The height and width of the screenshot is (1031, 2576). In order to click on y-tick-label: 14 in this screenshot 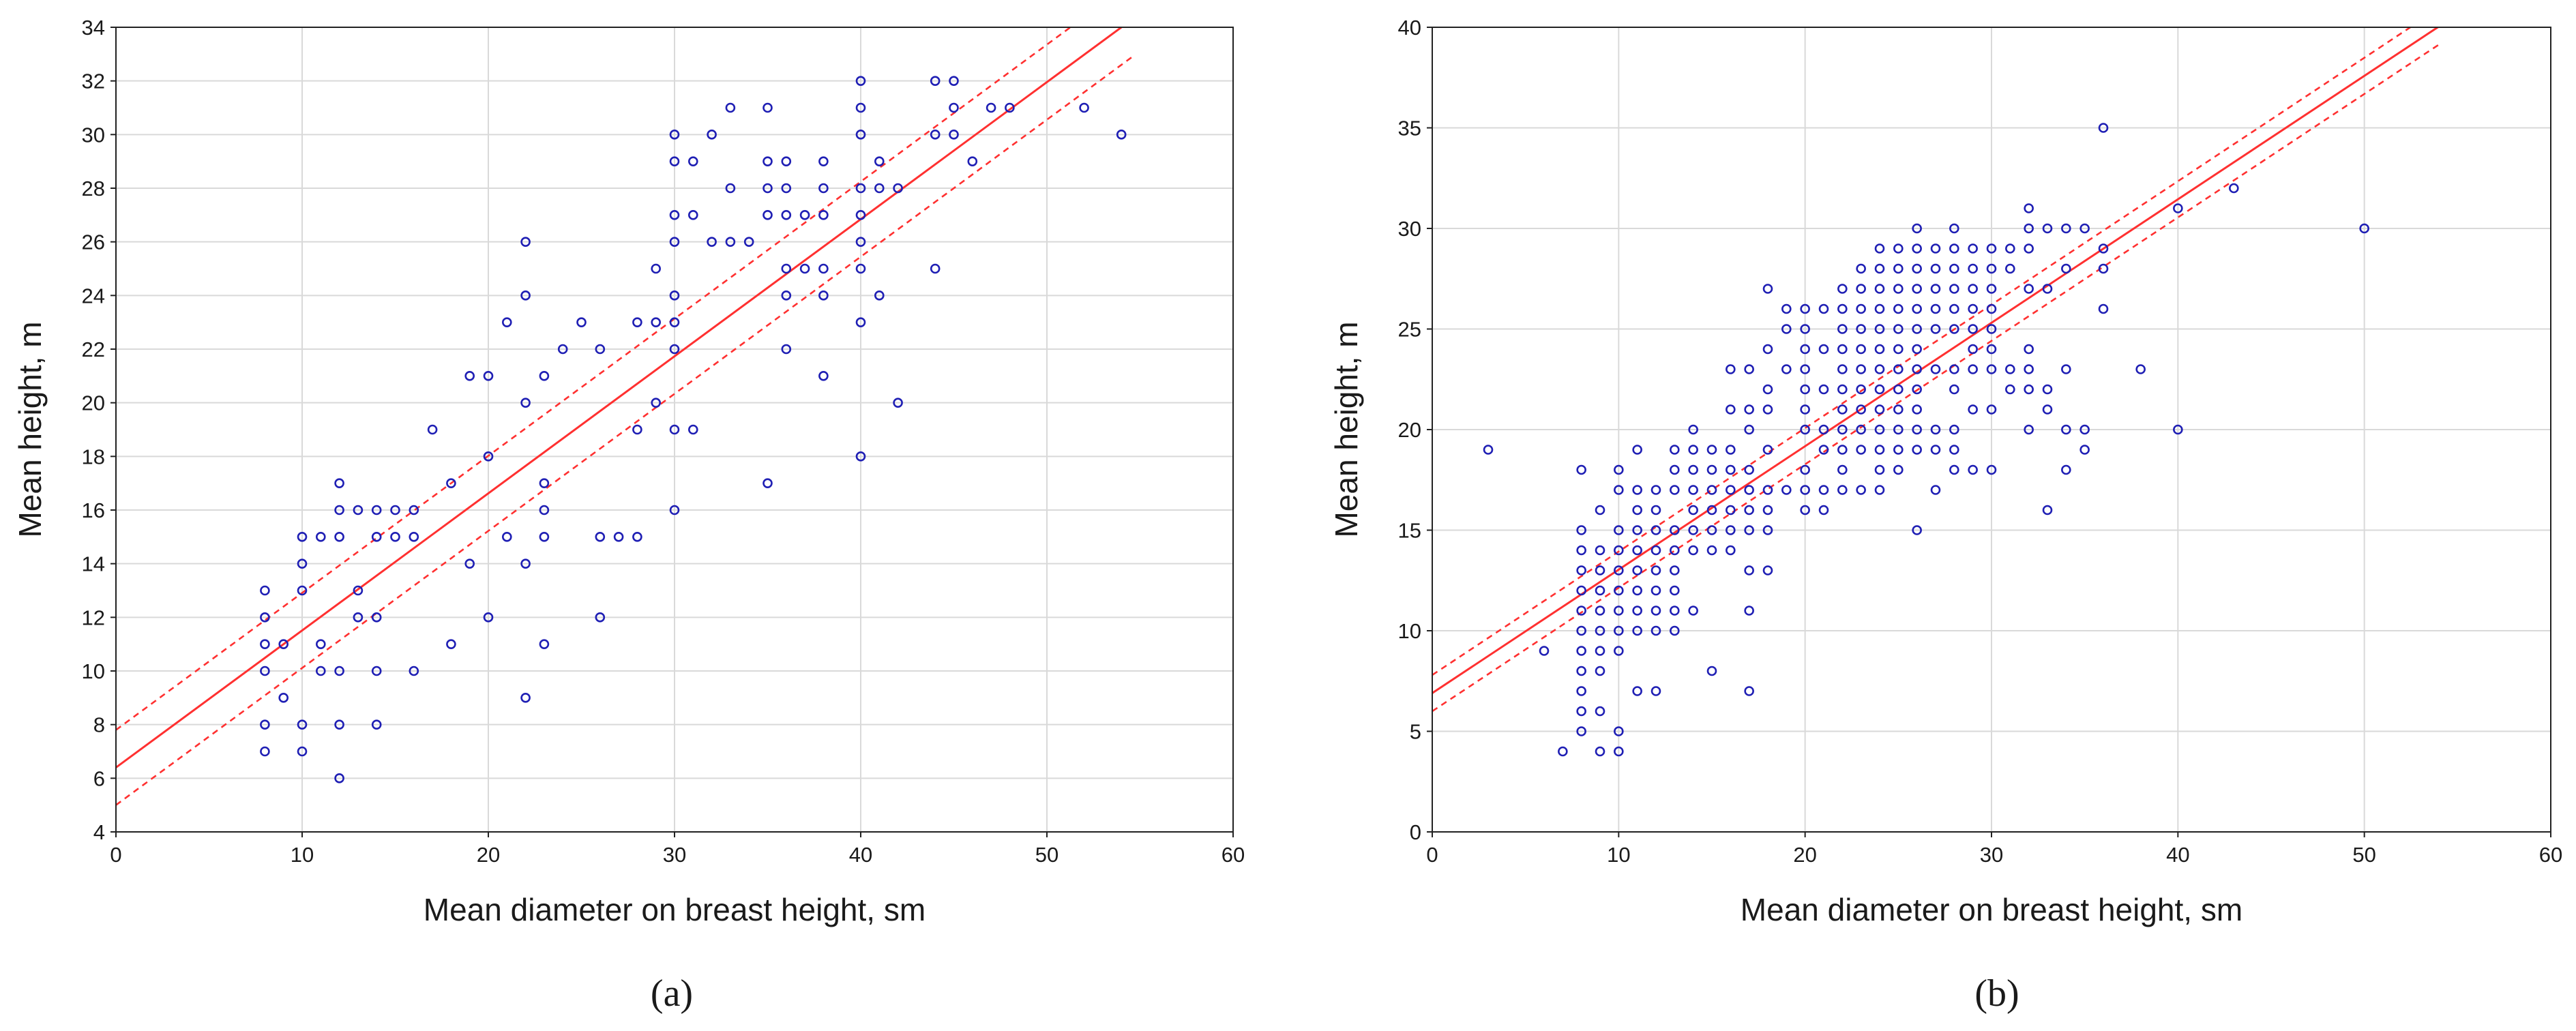, I will do `click(93, 564)`.